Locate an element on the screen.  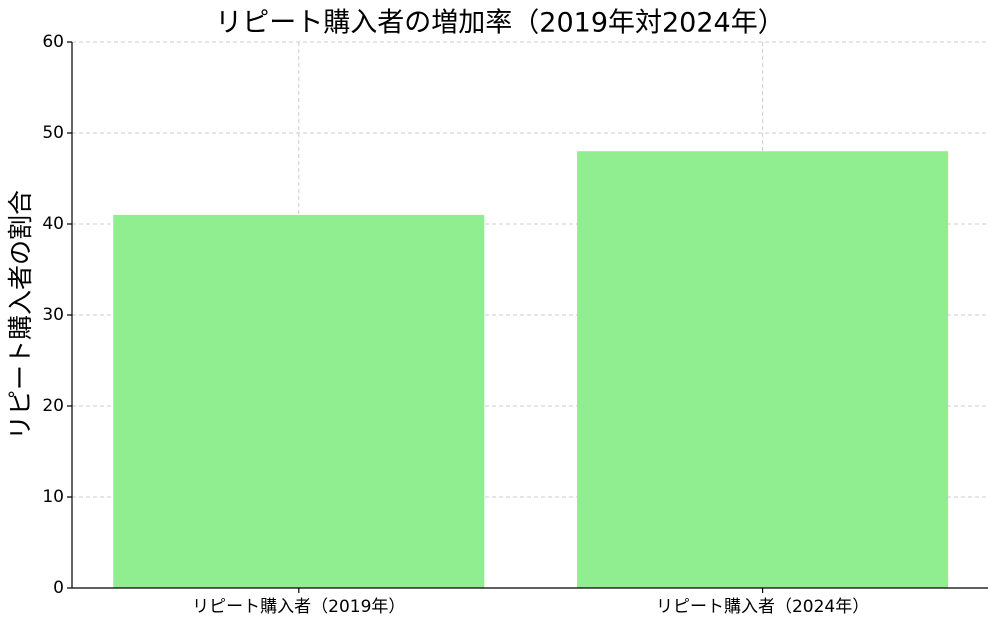
y-tick-label: 0 is located at coordinates (58, 588).